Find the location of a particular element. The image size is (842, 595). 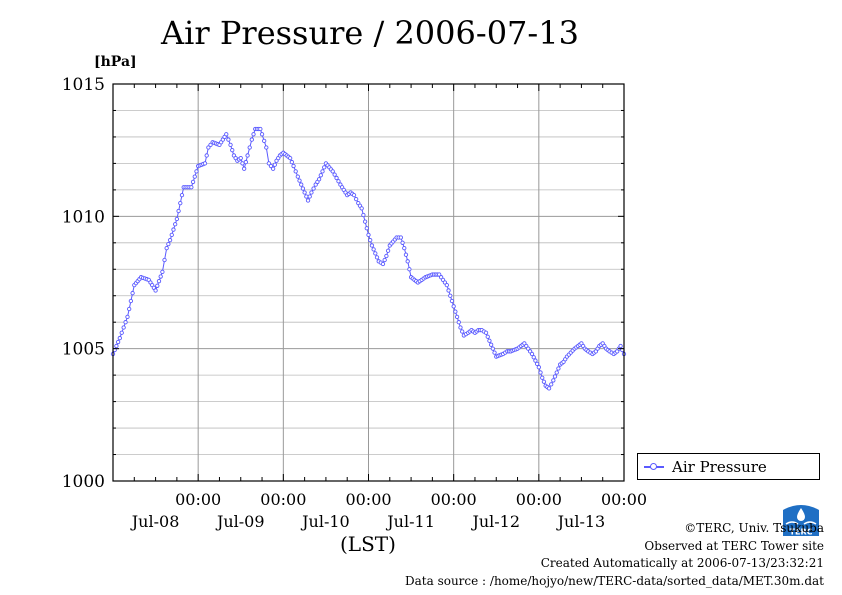

x-tick-time-Jul-08: 00:00 is located at coordinates (198, 499).